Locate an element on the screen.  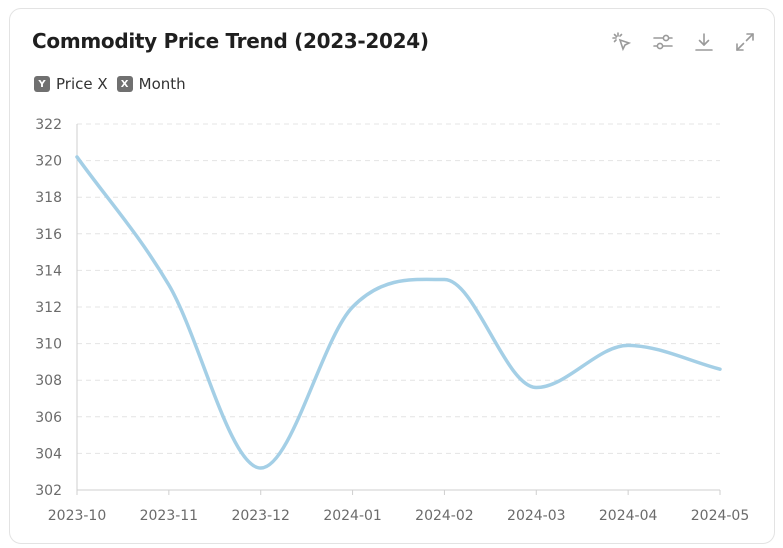
x-tick-label: 2023-11 is located at coordinates (169, 516).